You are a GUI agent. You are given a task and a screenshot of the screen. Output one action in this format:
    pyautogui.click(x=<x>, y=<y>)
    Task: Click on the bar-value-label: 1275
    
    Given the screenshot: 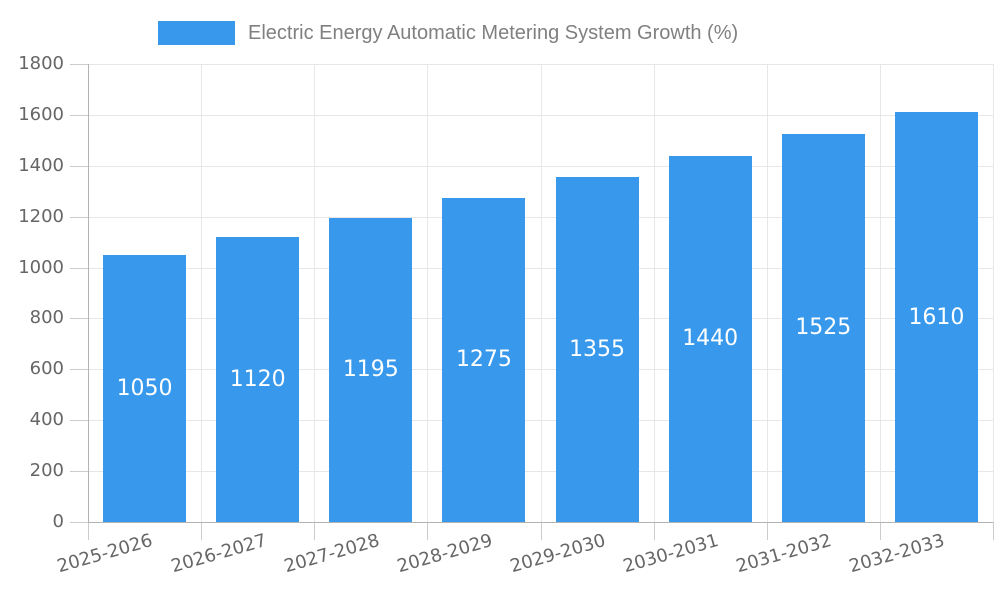 What is the action you would take?
    pyautogui.click(x=483, y=360)
    